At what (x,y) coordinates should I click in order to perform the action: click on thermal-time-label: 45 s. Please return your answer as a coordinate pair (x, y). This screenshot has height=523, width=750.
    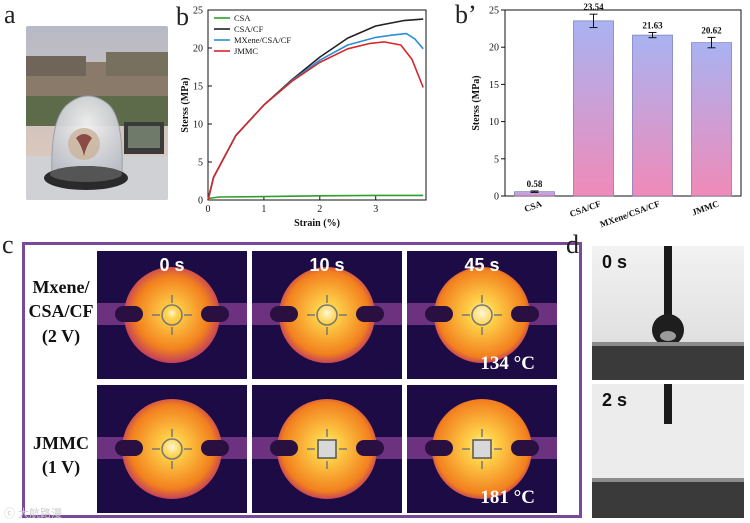
    Looking at the image, I should click on (482, 265).